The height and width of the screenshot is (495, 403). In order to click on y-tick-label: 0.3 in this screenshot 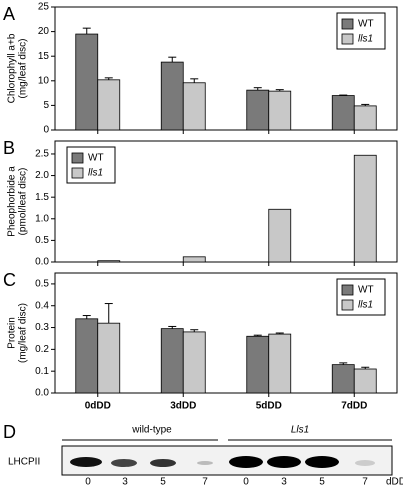, I will do `click(42, 327)`.